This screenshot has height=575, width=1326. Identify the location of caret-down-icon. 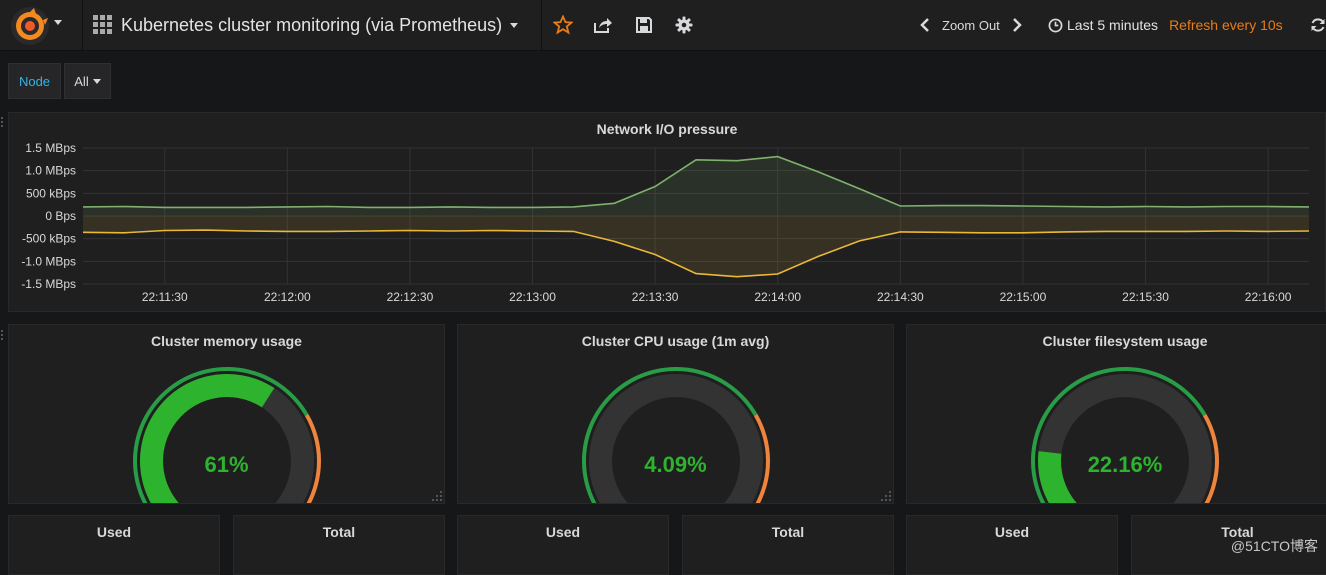
(97, 81).